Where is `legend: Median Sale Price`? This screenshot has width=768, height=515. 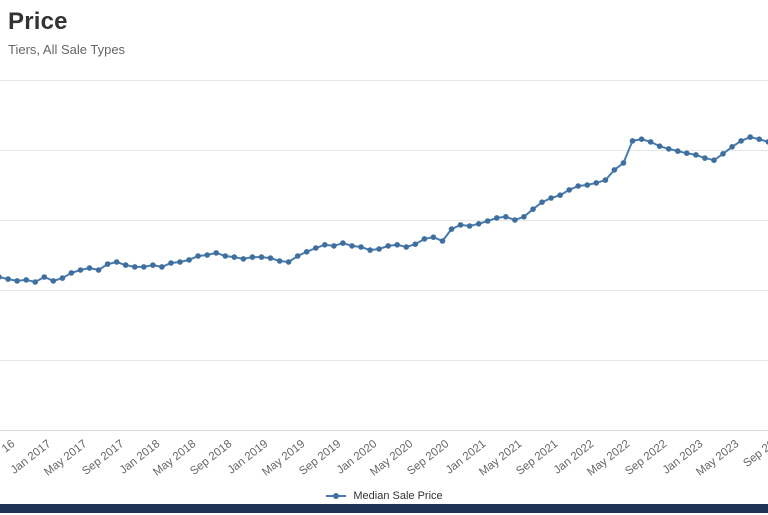
legend: Median Sale Price is located at coordinates (384, 496).